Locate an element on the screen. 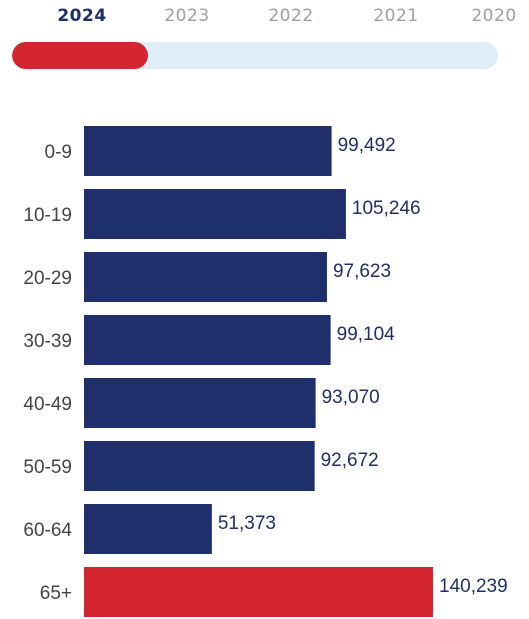 Image resolution: width=529 pixels, height=619 pixels. category-label-30-39: 30-39 is located at coordinates (47, 341).